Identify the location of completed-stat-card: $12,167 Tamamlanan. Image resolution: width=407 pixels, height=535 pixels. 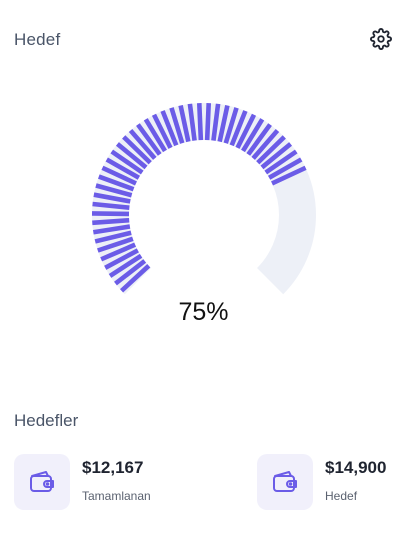
(82, 483).